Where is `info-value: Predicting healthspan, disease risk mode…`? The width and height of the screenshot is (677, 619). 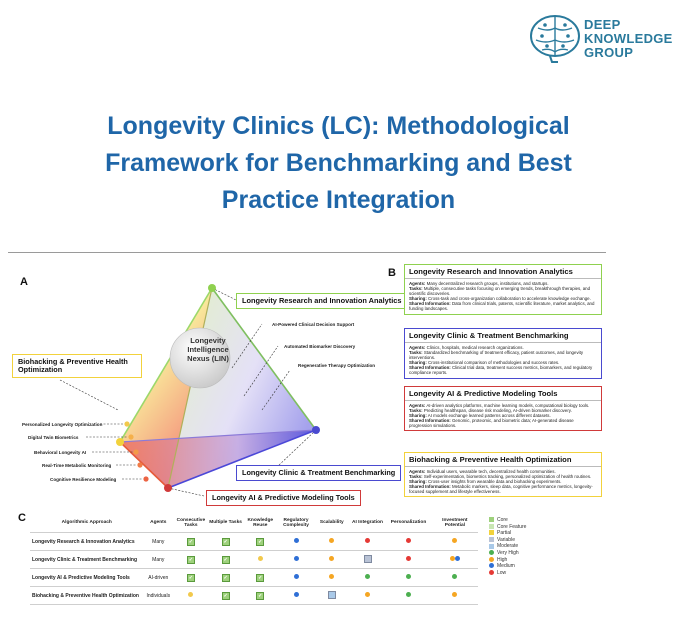
info-value: Predicting healthspan, disease risk mode… is located at coordinates (497, 411).